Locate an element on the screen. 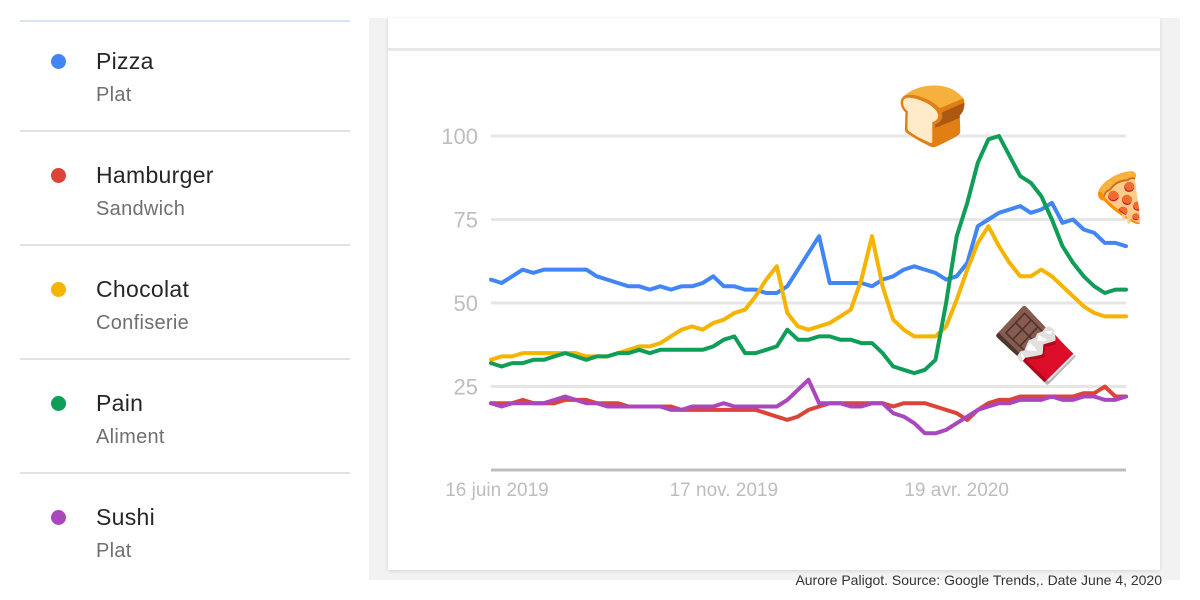 This screenshot has width=1200, height=600. hamburger-color-dot is located at coordinates (58, 175).